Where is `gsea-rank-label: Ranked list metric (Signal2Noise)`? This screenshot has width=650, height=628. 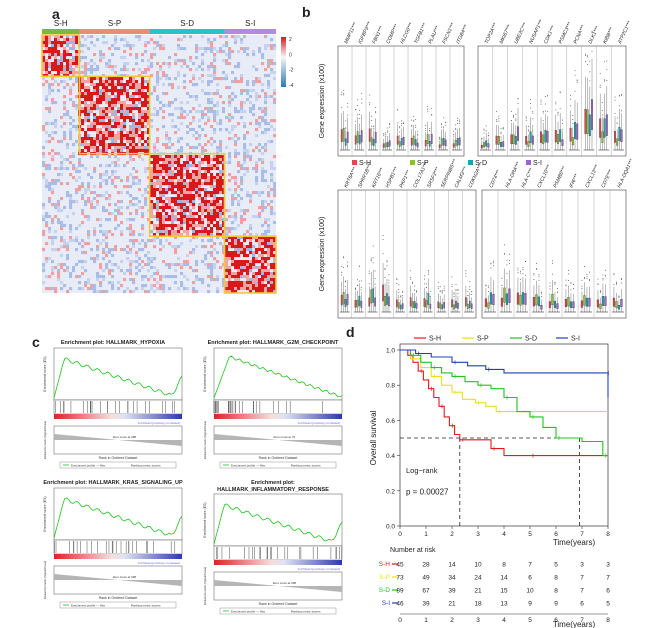
gsea-rank-label: Ranked list metric (Signal2Noise) is located at coordinates (205, 440).